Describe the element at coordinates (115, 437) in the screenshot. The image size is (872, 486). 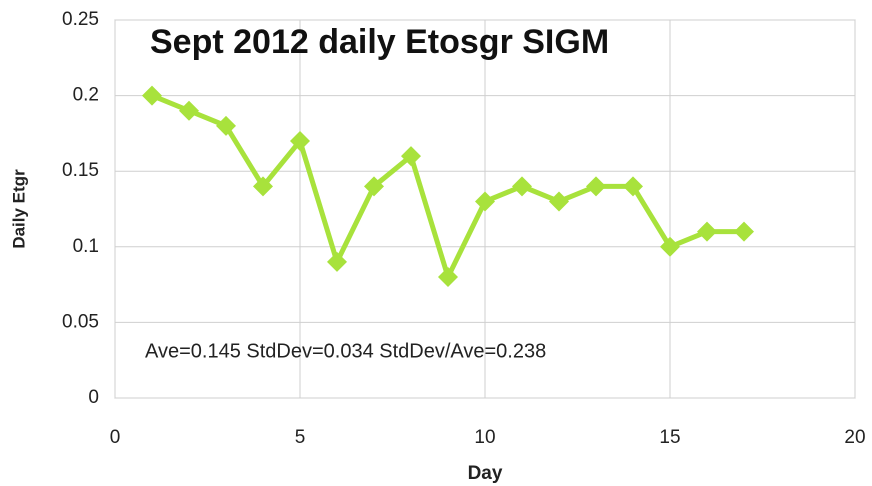
I see `x-tick-label: 0` at that location.